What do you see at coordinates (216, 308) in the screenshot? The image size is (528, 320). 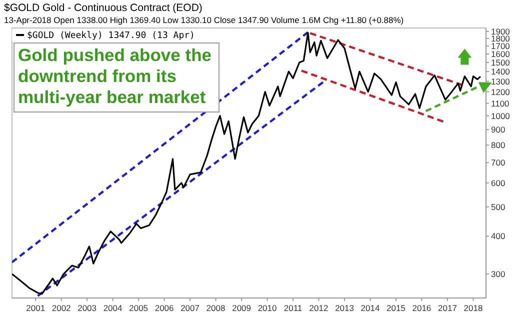 I see `x-tick-label: 2008` at bounding box center [216, 308].